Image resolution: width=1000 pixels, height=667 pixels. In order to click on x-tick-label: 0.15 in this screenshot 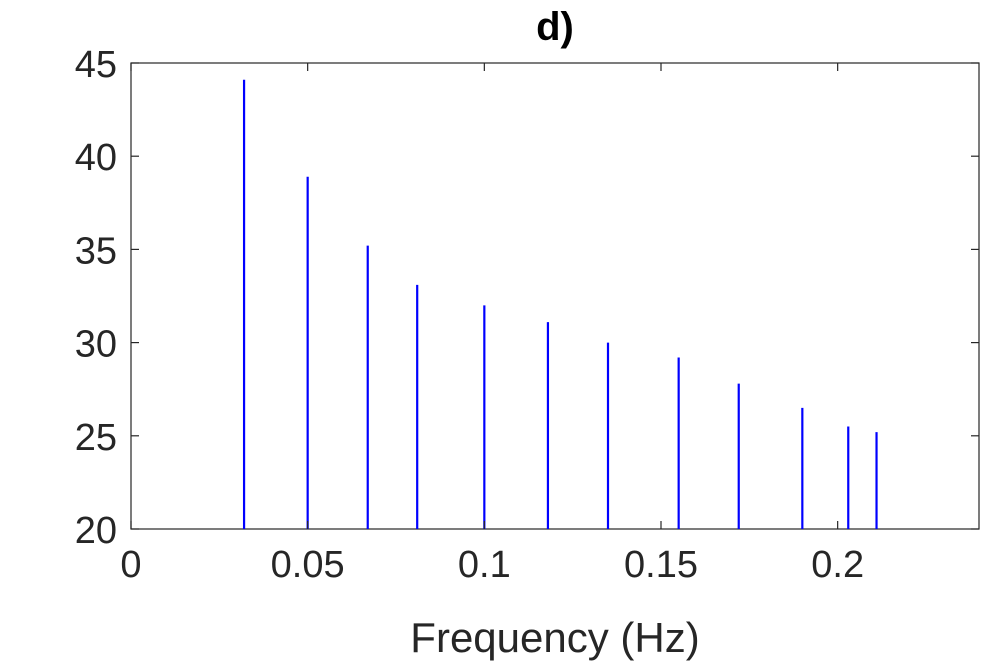, I will do `click(661, 565)`.